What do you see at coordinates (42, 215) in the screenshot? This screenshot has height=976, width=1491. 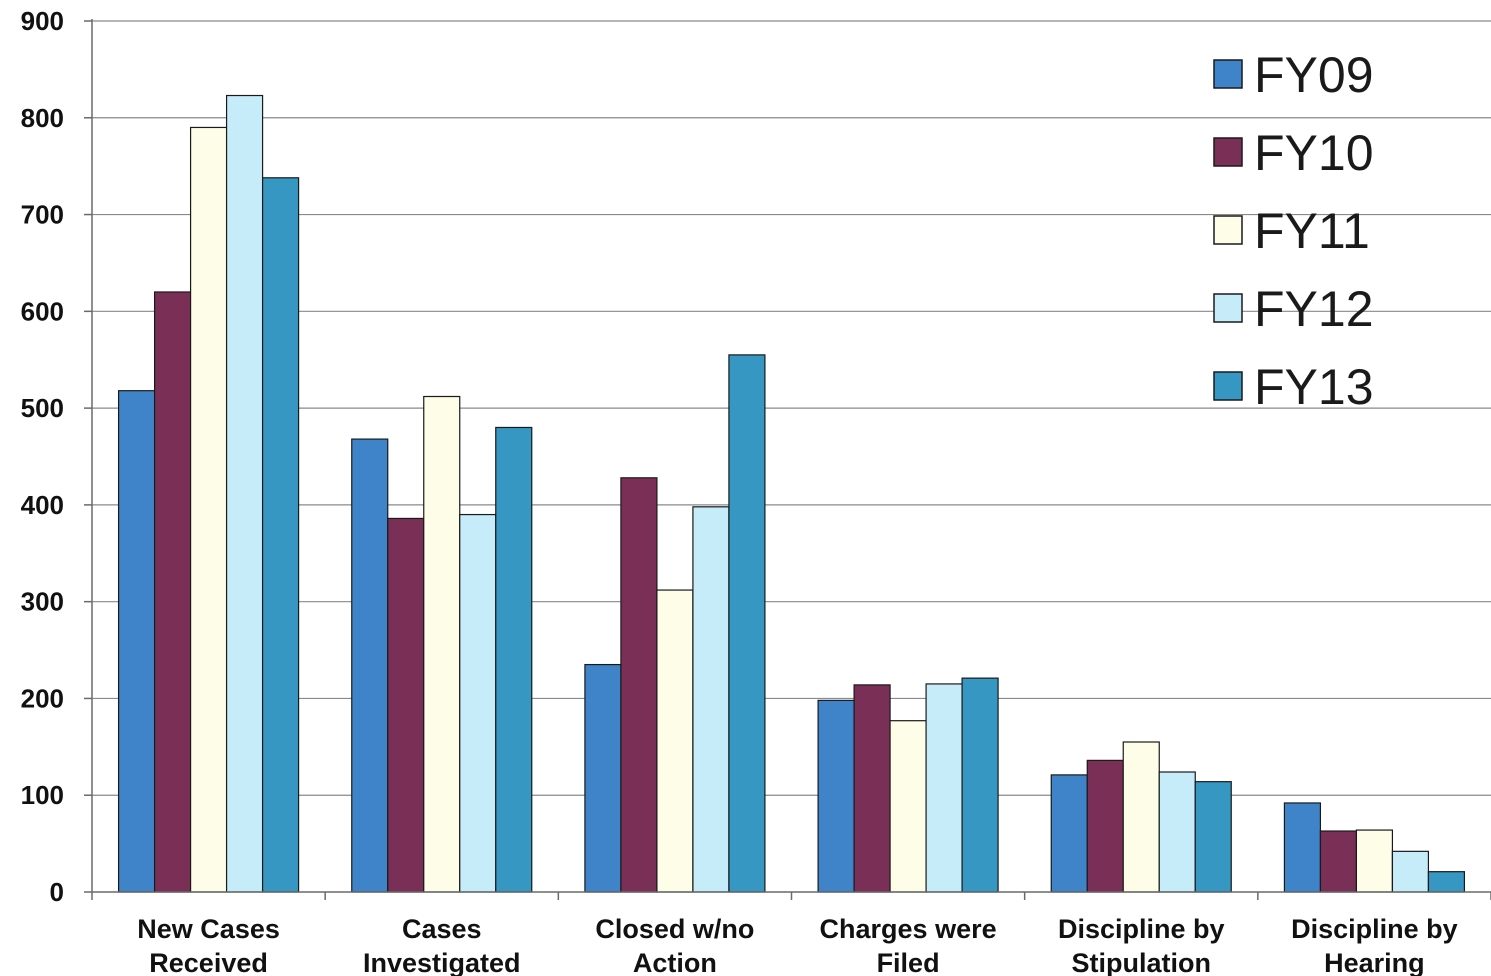 I see `y-tick-label-700: 700` at bounding box center [42, 215].